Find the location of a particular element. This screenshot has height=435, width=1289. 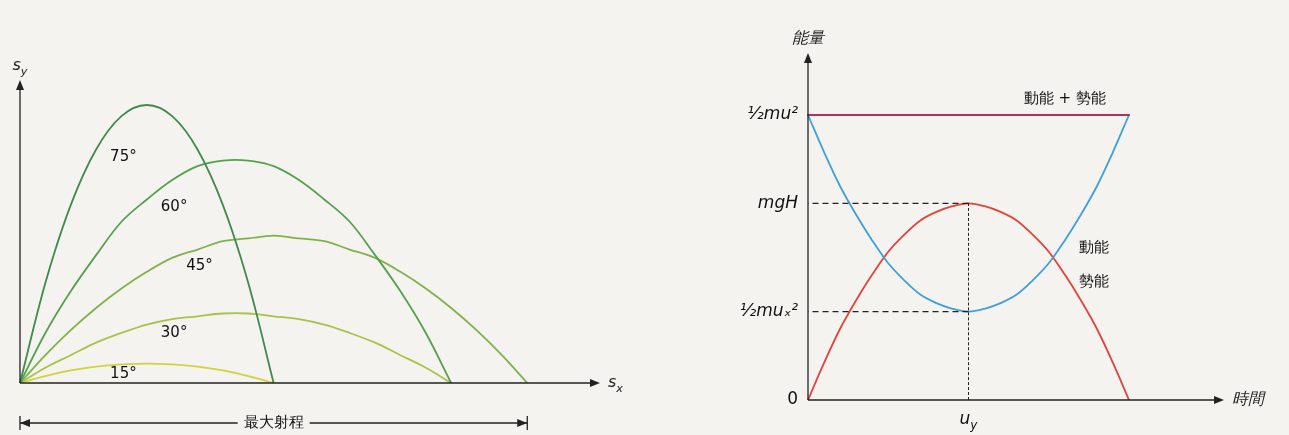

text: ½mu² is located at coordinates (773, 113).